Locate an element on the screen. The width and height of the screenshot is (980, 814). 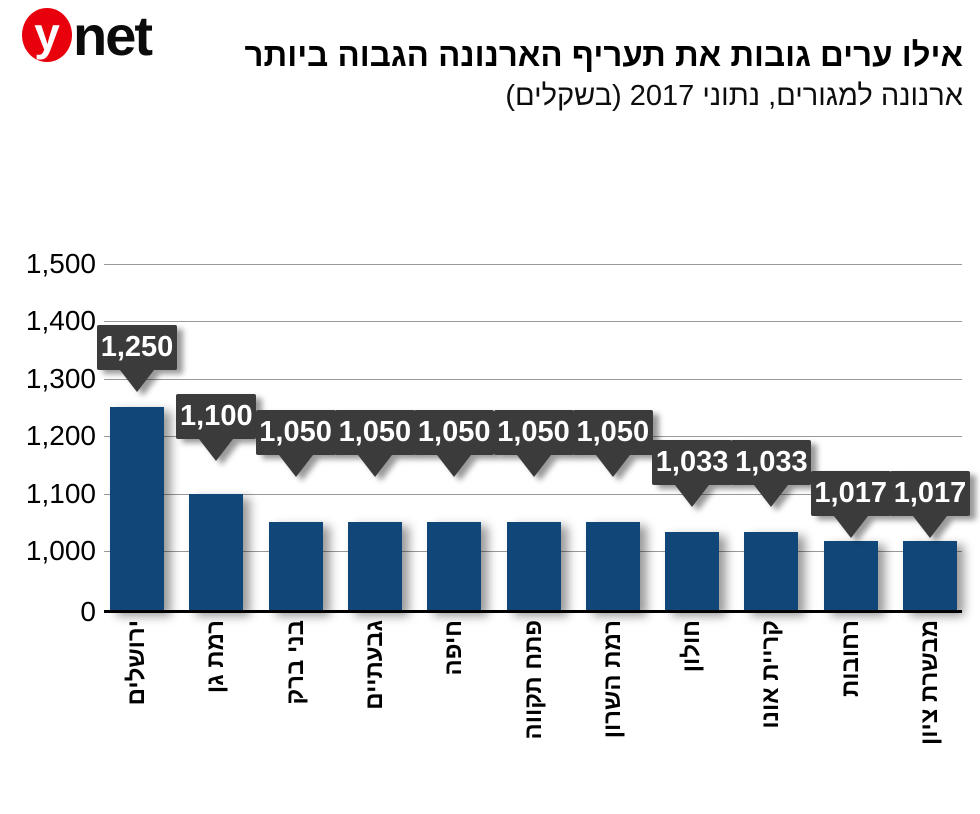
x-axis-label: רמת השרון is located at coordinates (612, 679).